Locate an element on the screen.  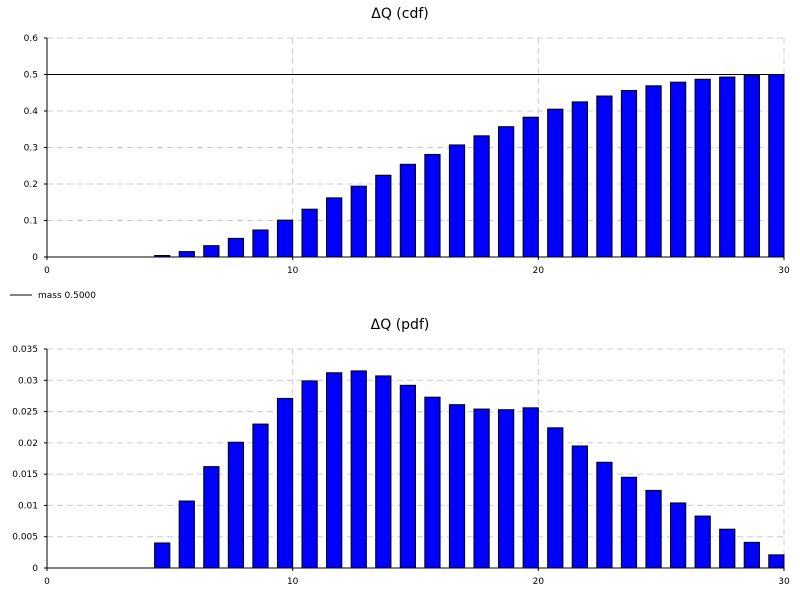
y-tick-label: 0.1 is located at coordinates (31, 222).